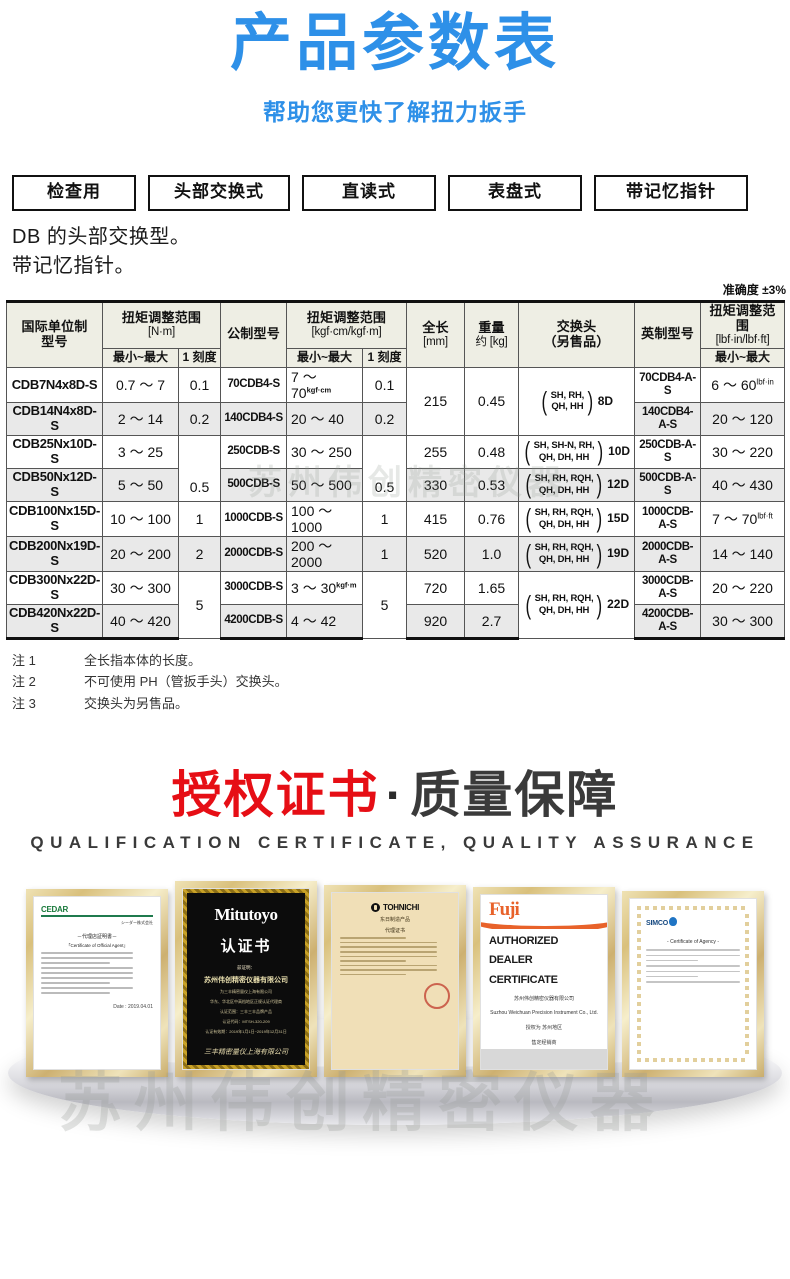 Image resolution: width=790 pixels, height=1279 pixels. I want to click on cell-si-model: CDB100Nx15D-S, so click(54, 518).